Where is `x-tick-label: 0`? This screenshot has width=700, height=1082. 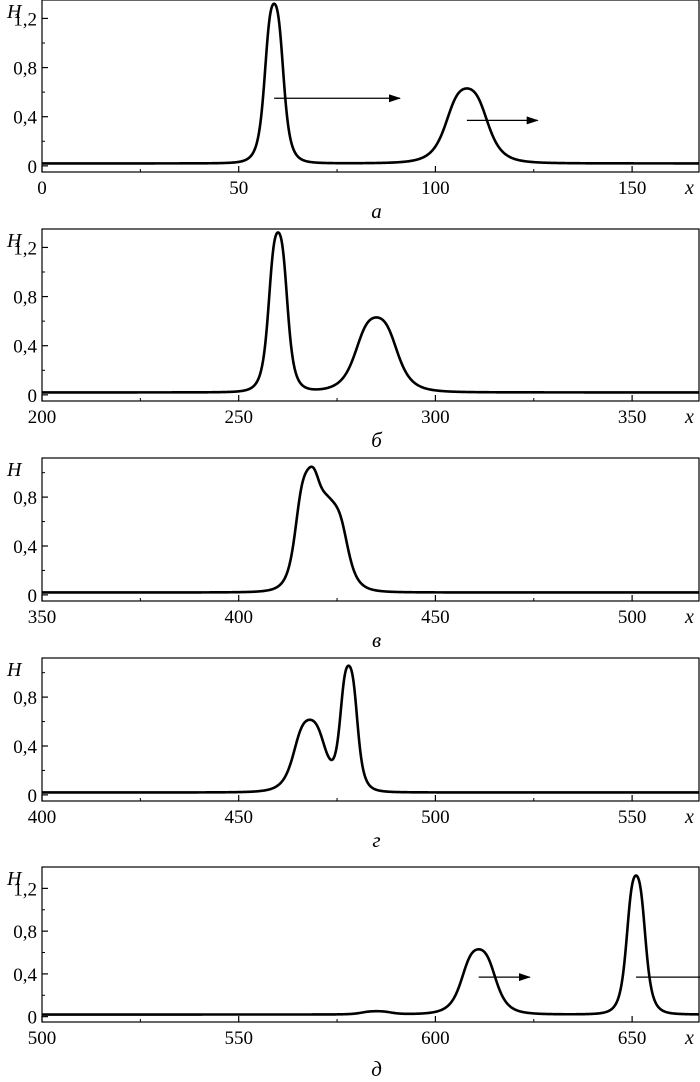 x-tick-label: 0 is located at coordinates (42, 188).